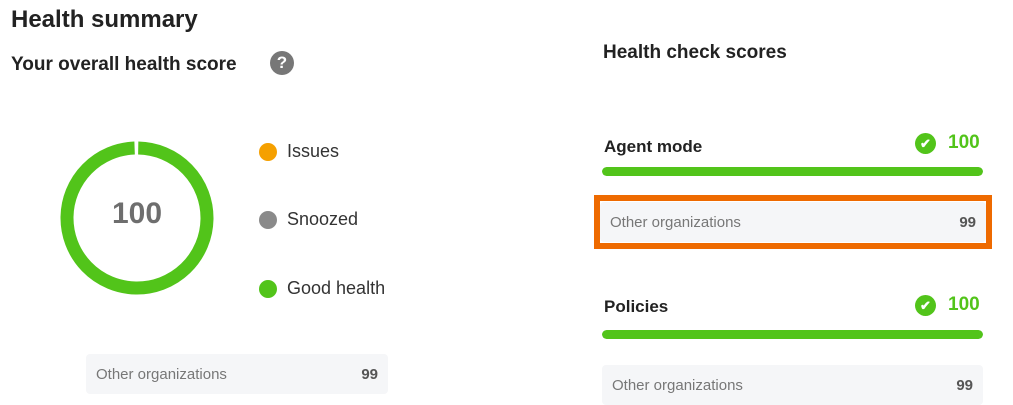  Describe the element at coordinates (137, 213) in the screenshot. I see `overall-score: 100` at that location.